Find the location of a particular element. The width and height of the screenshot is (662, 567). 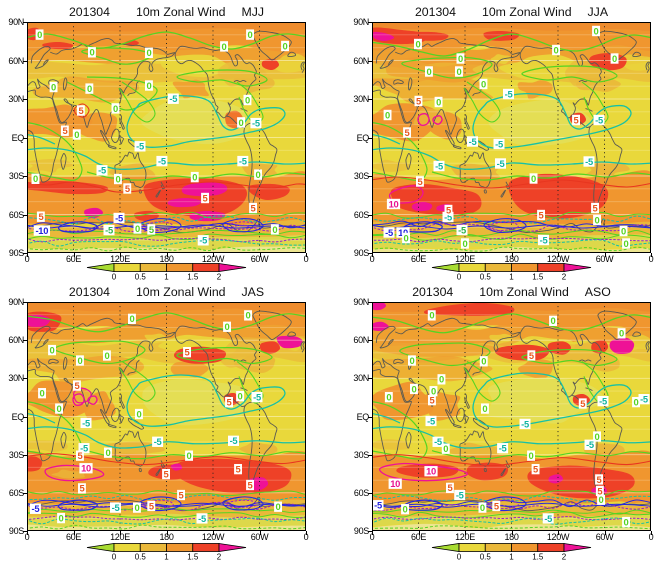

svg-text: -10 is located at coordinates (41, 230).